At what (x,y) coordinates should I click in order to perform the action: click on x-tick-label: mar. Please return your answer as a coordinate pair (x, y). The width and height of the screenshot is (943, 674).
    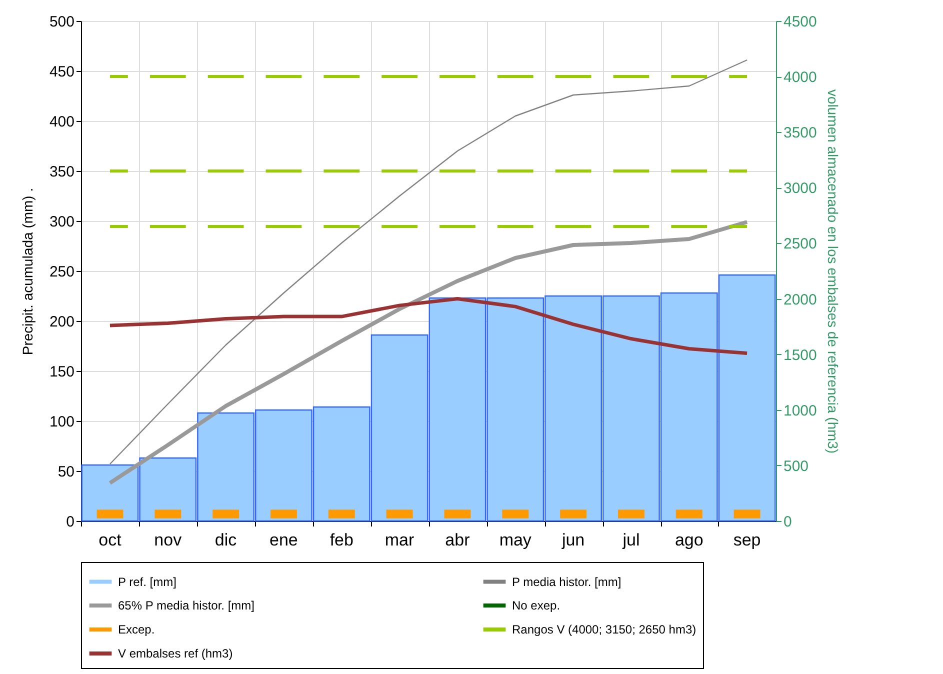
    Looking at the image, I should click on (399, 540).